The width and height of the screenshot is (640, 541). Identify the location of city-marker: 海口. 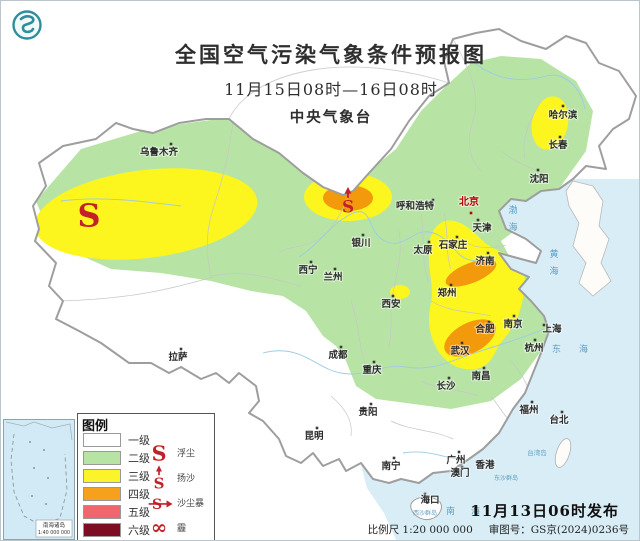
(430, 499).